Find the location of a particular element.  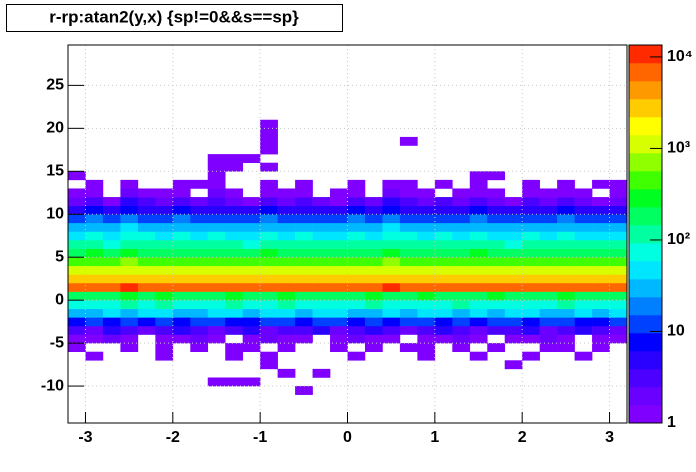

y-tick-label: 10 is located at coordinates (55, 213).